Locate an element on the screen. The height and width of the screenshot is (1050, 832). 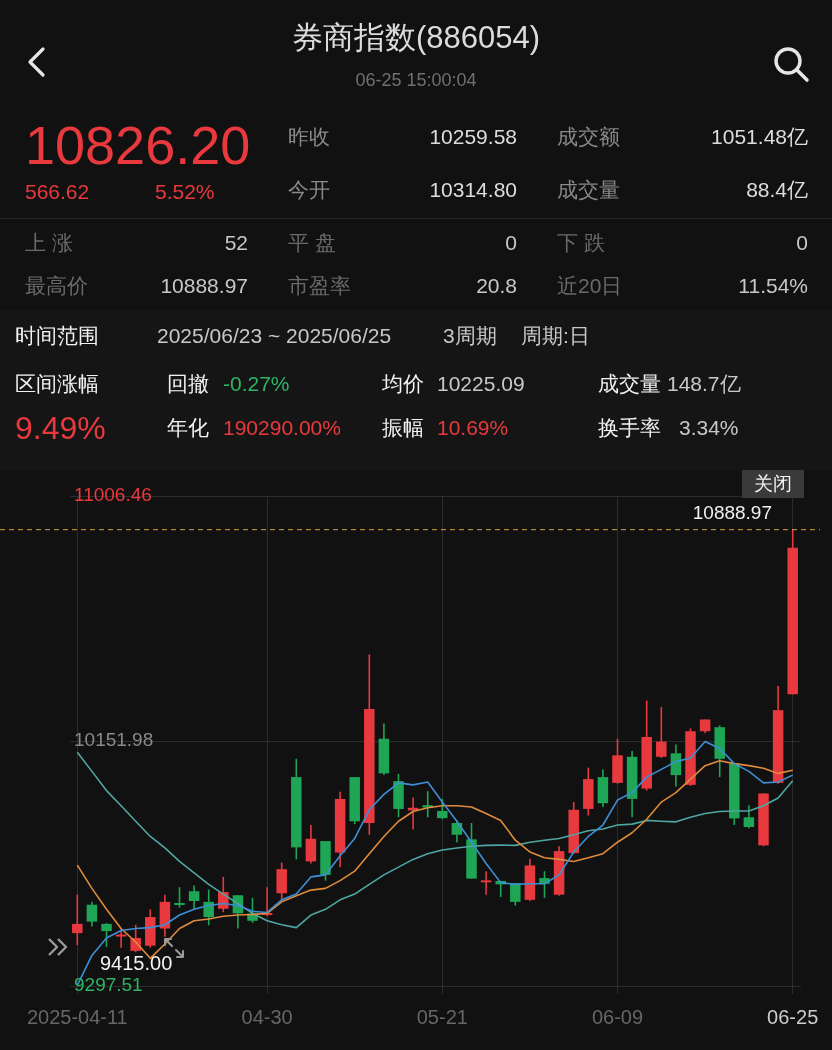
text: 88.4亿 is located at coordinates (777, 190).